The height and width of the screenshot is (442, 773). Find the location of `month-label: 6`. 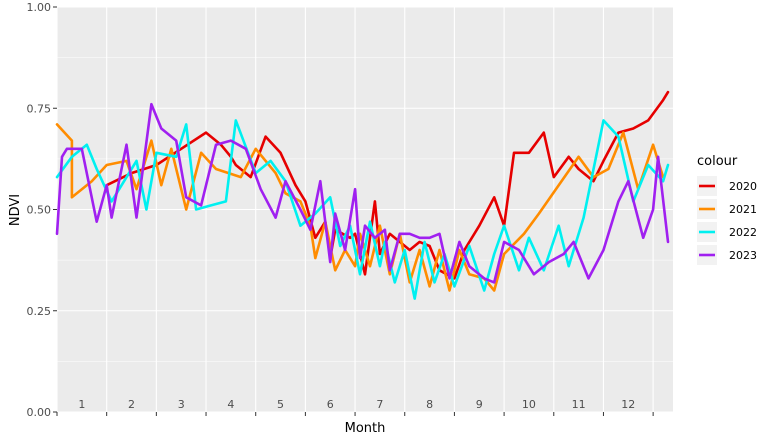

month-label: 6 is located at coordinates (330, 404).